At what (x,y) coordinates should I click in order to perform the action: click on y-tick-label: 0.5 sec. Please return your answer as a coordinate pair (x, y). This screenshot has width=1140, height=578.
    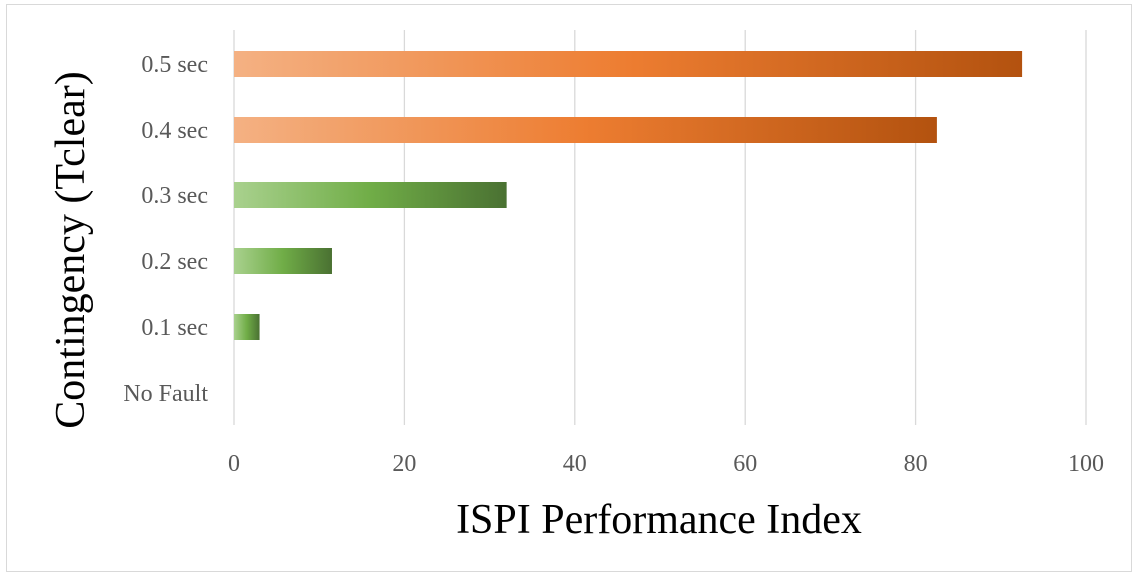
    Looking at the image, I should click on (174, 65).